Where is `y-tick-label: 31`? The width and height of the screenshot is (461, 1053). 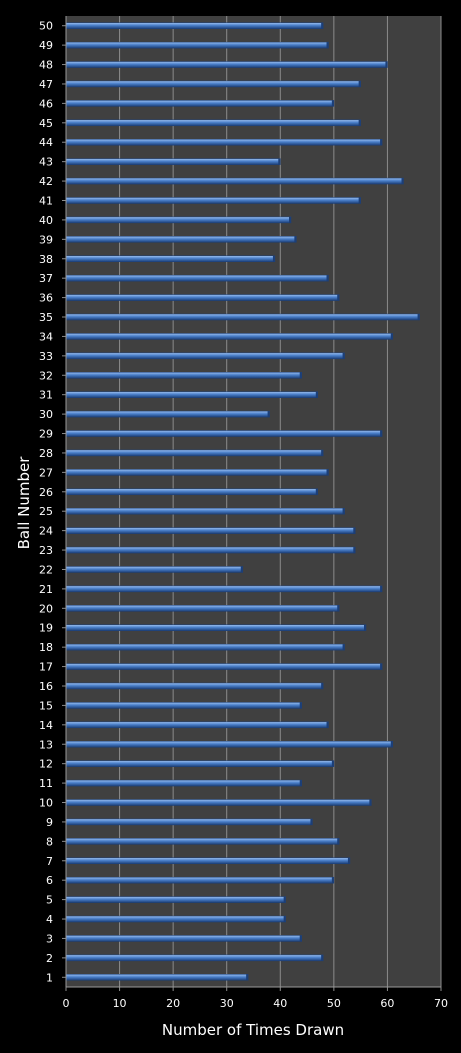 y-tick-label: 31 is located at coordinates (46, 395).